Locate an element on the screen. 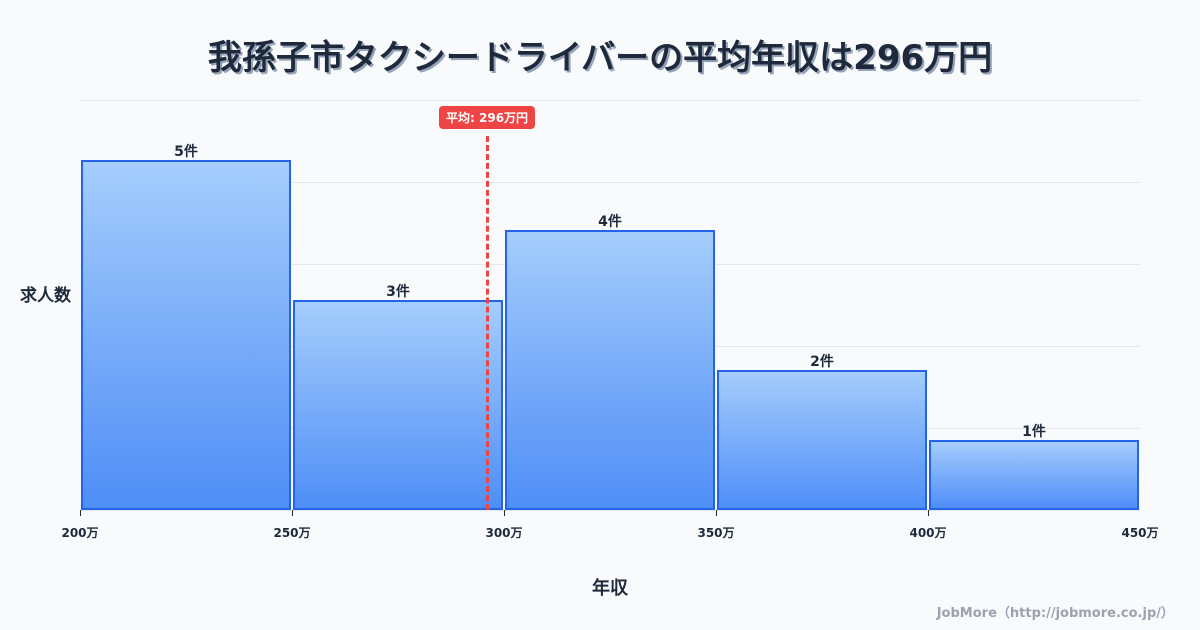 Image resolution: width=1200 pixels, height=630 pixels. histogram-bar: 4件 is located at coordinates (610, 362).